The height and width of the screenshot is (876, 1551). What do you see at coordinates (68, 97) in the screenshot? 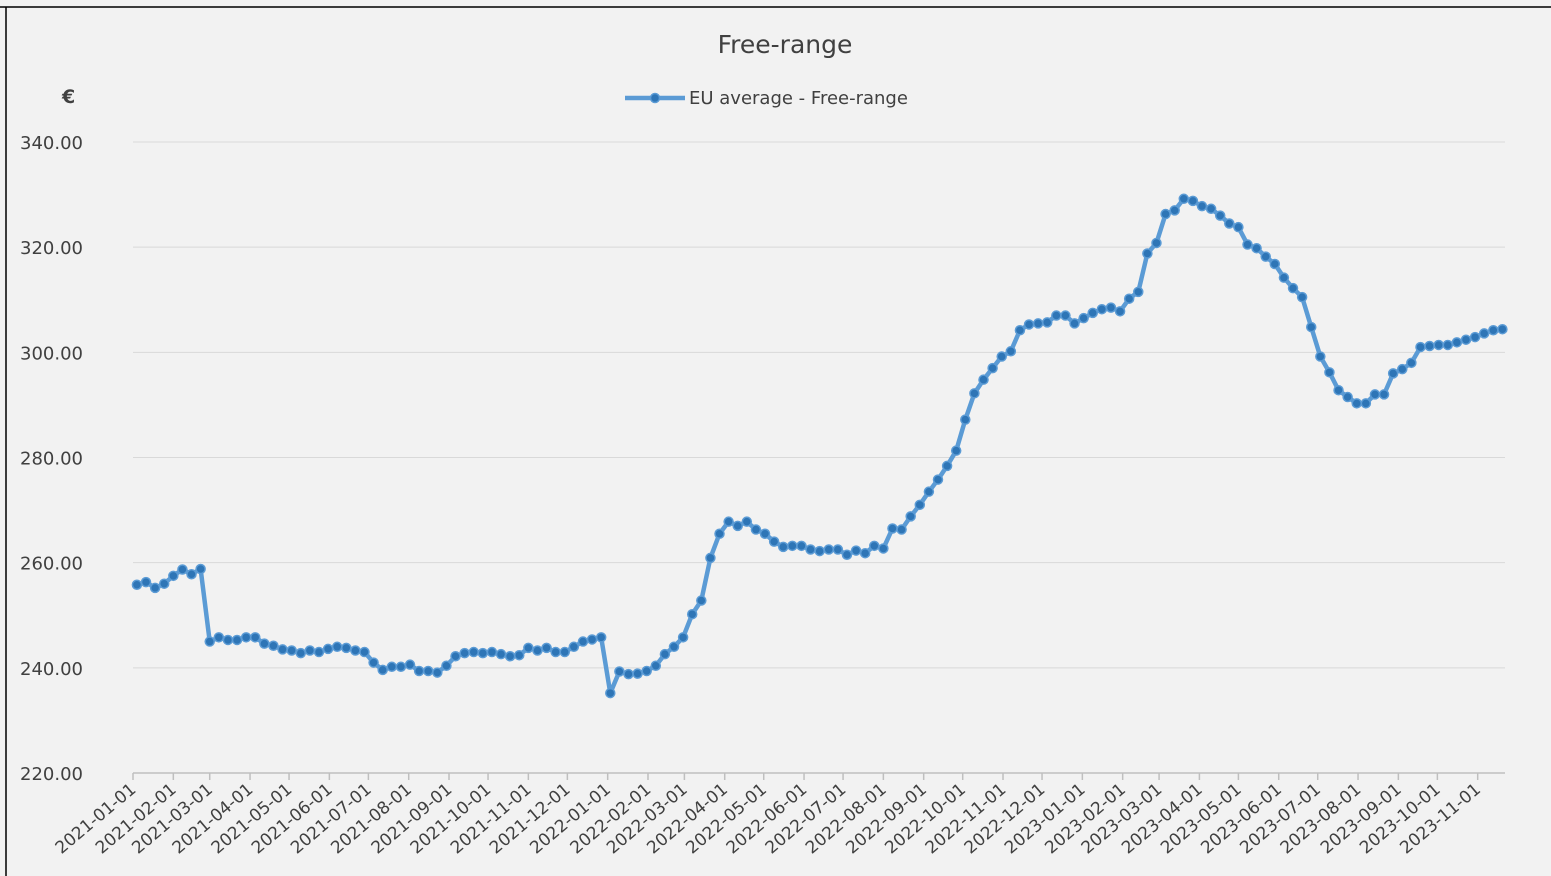
I see `y-unit-label: €` at bounding box center [68, 97].